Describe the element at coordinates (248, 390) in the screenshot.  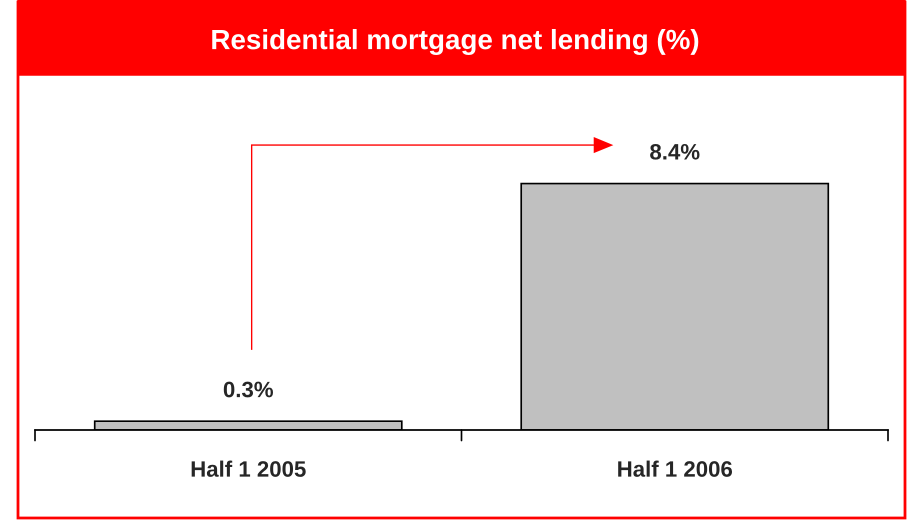
I see `data-label: 0.3%` at that location.